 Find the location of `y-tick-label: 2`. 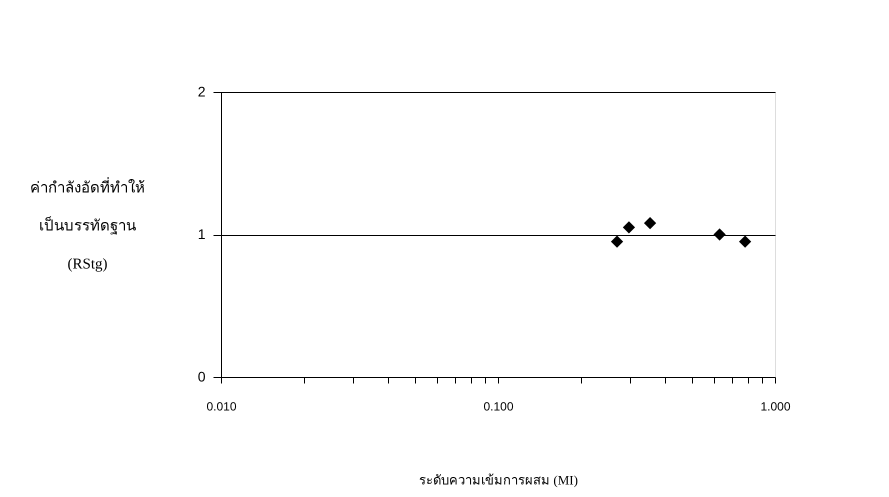

y-tick-label: 2 is located at coordinates (202, 92).